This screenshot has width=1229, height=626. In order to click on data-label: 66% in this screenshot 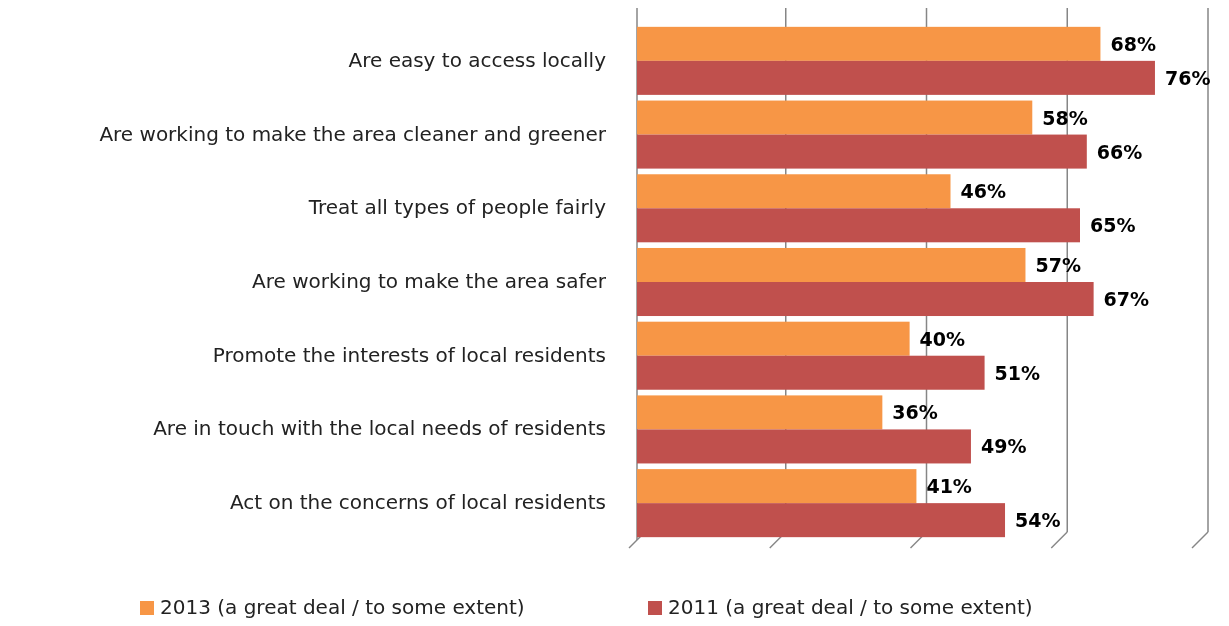, I will do `click(1119, 151)`.